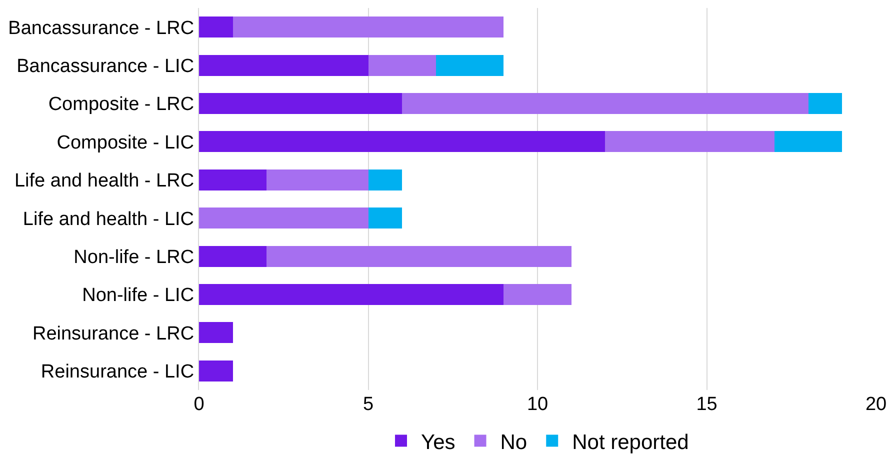 This screenshot has height=470, width=895. I want to click on y-tick-label: Life and health - LRC, so click(104, 181).